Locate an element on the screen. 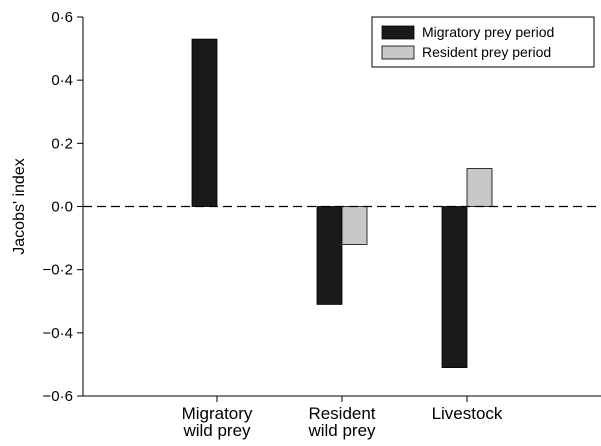  y-tick-label: 0·4 is located at coordinates (62, 80).